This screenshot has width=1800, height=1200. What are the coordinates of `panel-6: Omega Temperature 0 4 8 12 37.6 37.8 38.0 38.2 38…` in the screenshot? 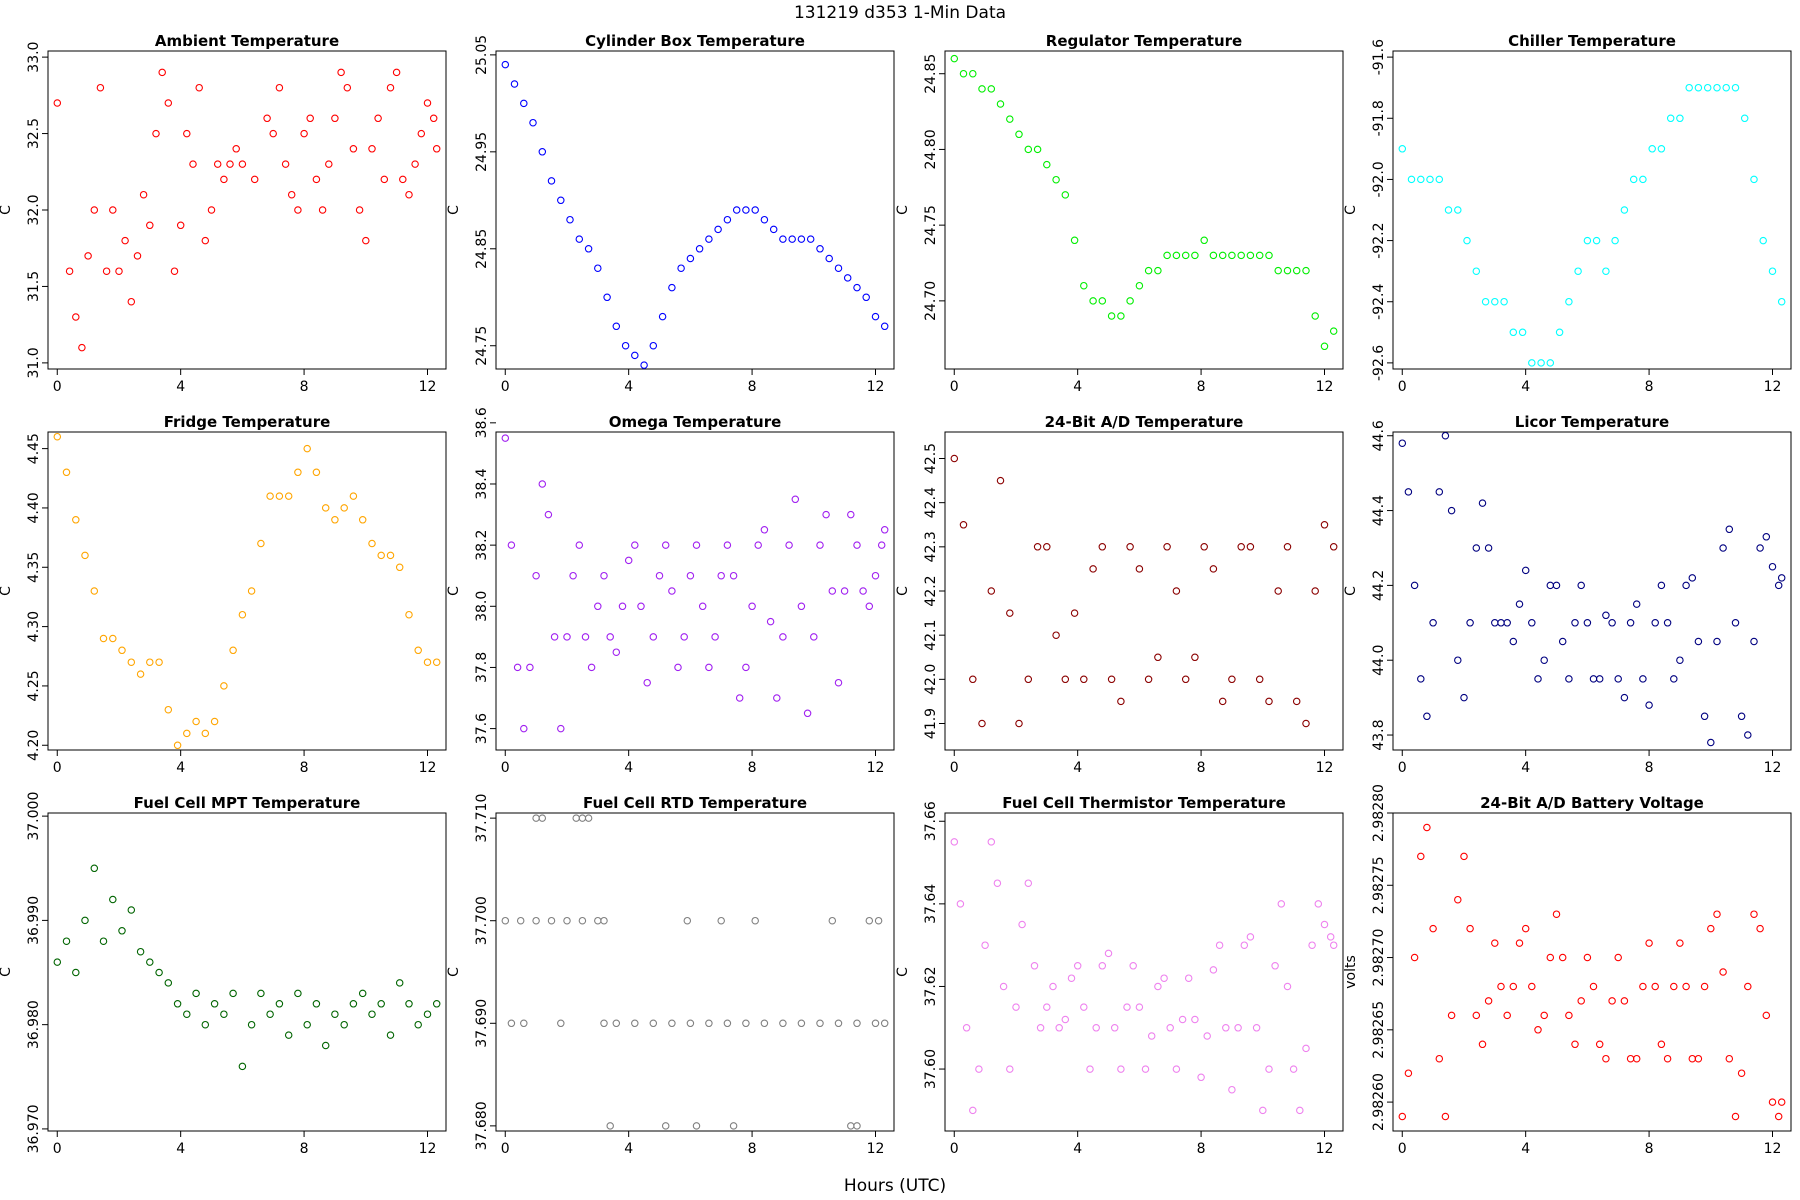 It's located at (670, 591).